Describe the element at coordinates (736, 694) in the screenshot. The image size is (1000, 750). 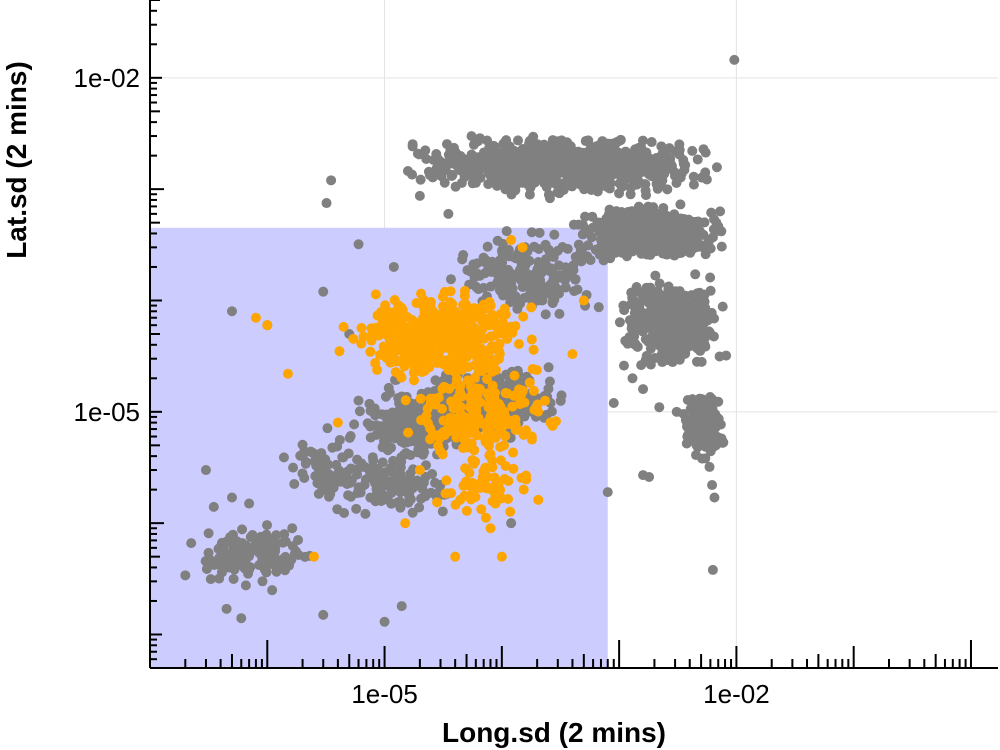
I see `x-tick-label: 1e-02` at that location.